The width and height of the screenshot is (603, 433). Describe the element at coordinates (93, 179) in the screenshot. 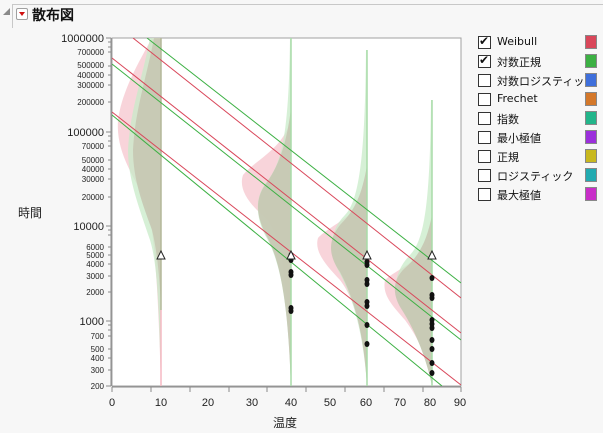

I see `svg-text: 30000` at that location.